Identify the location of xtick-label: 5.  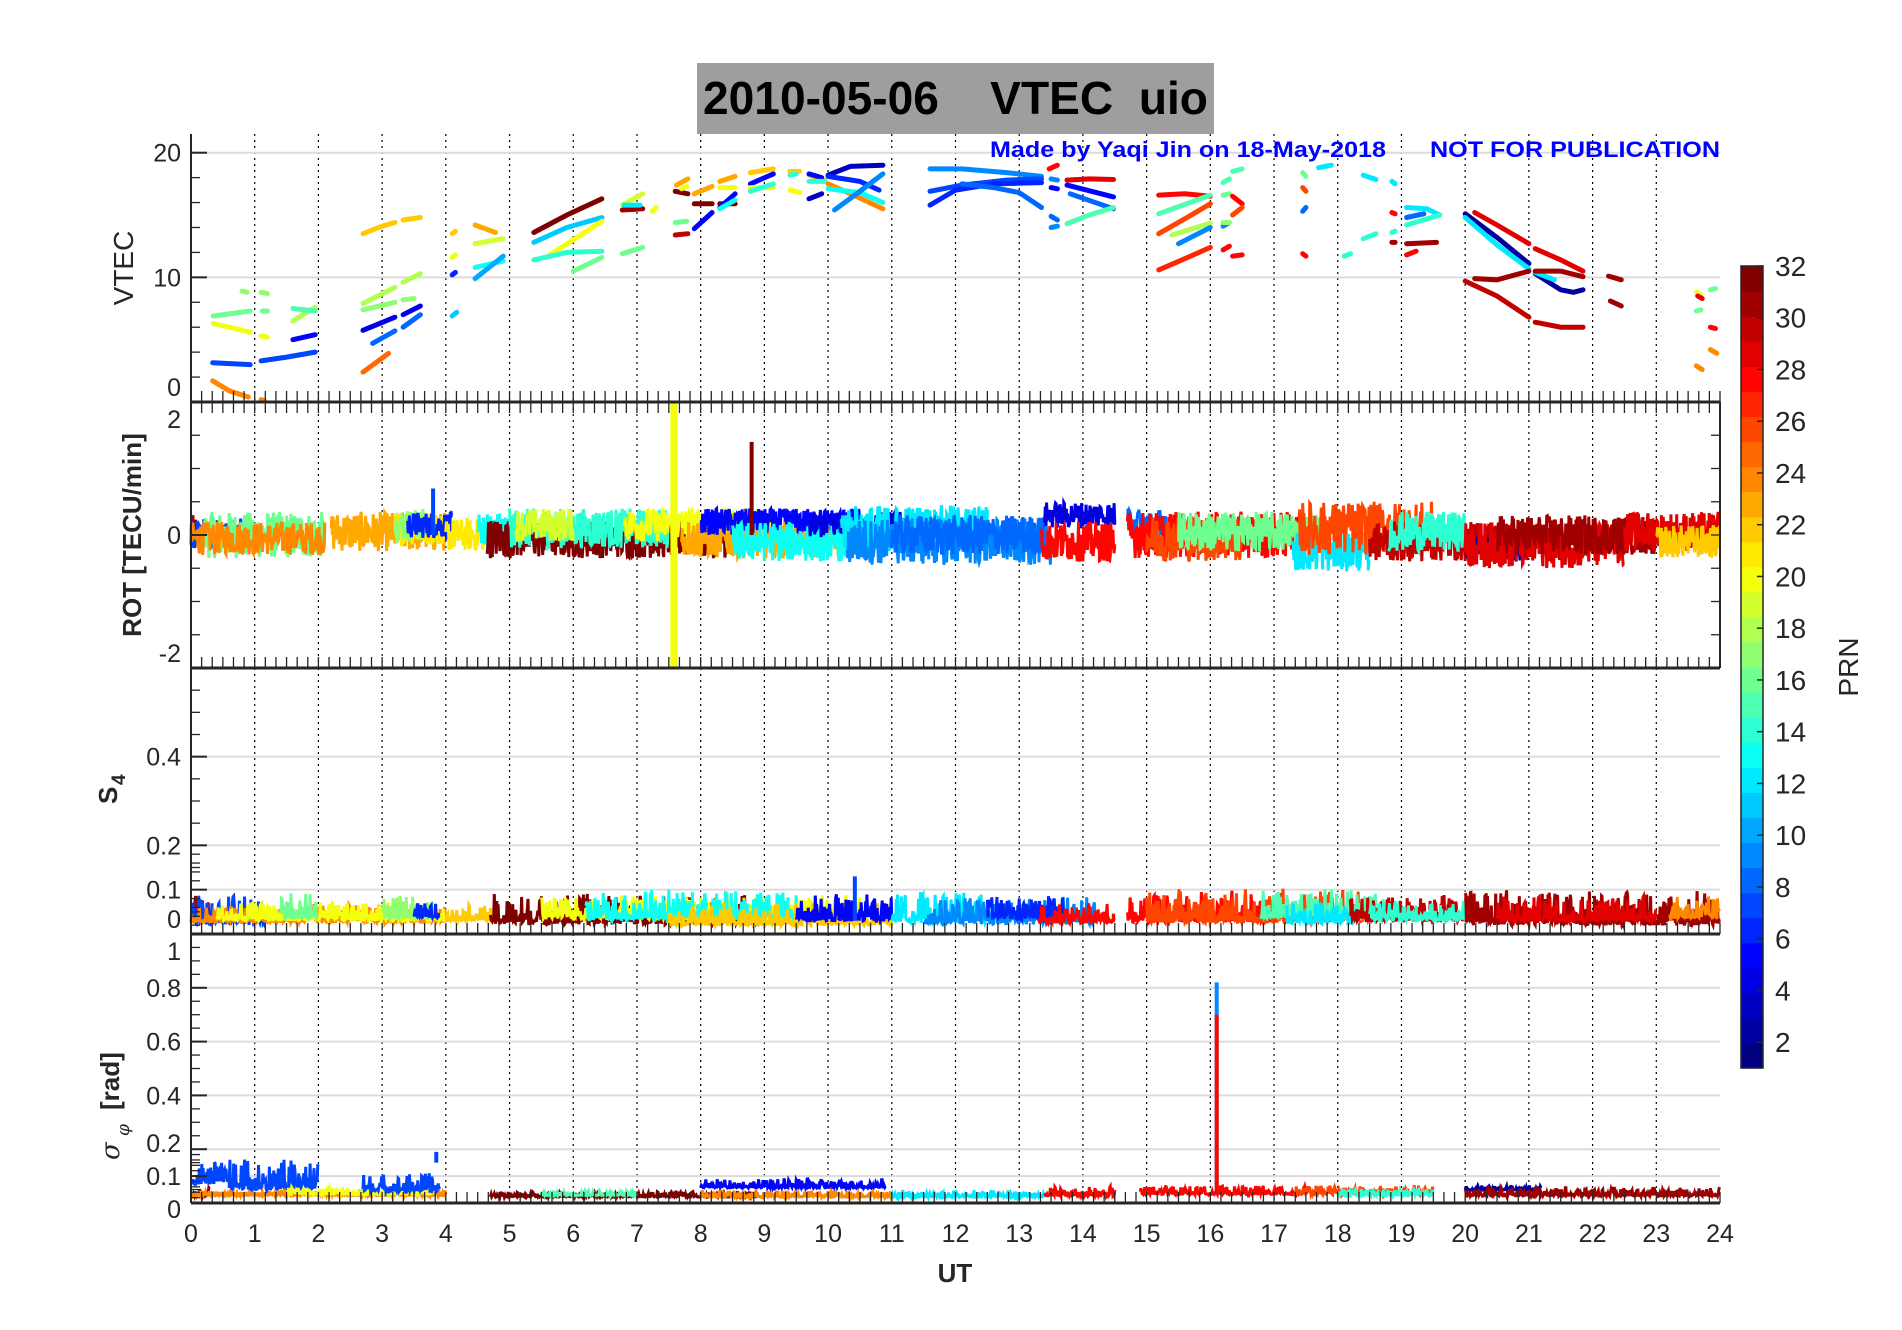
(510, 1234).